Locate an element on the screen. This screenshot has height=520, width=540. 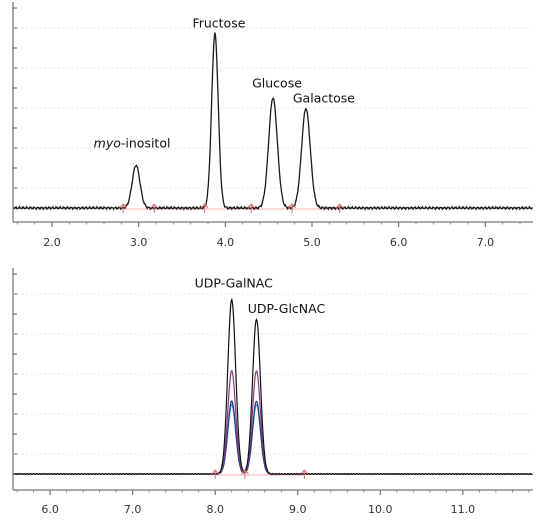
x-tick-label: 4.0 is located at coordinates (226, 242).